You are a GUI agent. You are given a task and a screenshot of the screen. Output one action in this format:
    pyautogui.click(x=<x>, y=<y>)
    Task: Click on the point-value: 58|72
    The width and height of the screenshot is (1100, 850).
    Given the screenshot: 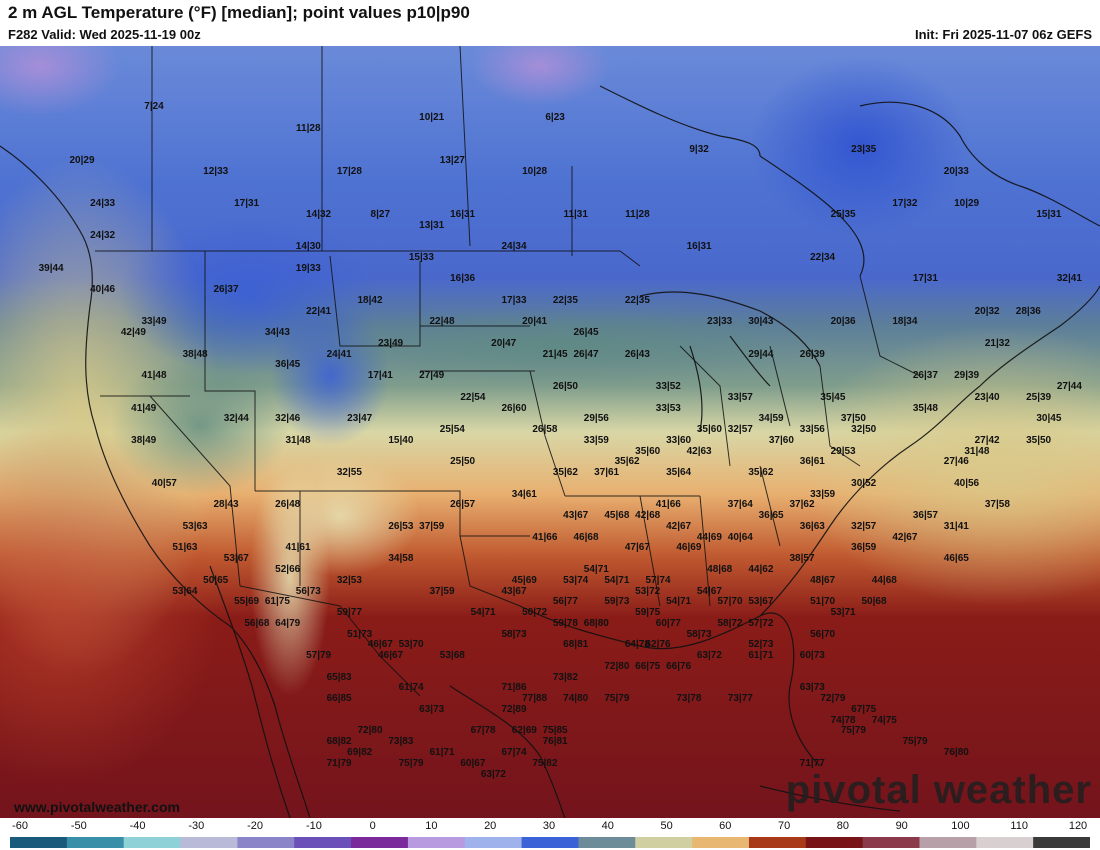 What is the action you would take?
    pyautogui.click(x=730, y=623)
    